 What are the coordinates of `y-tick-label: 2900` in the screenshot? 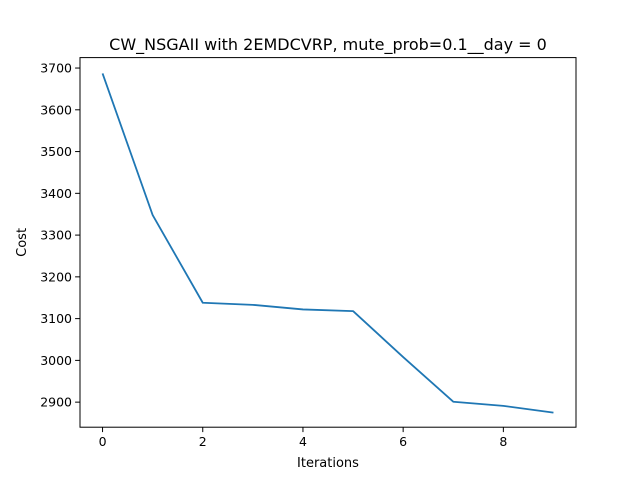 It's located at (56, 402).